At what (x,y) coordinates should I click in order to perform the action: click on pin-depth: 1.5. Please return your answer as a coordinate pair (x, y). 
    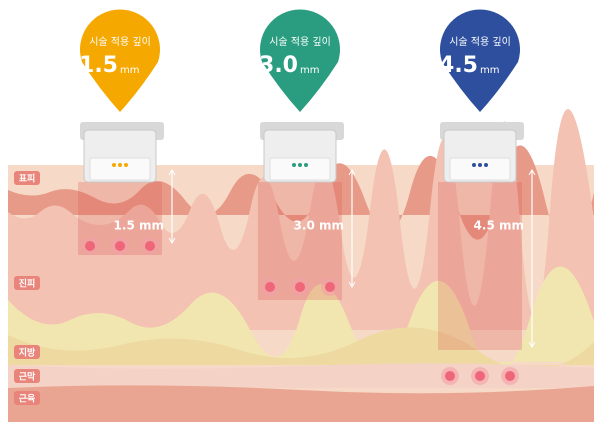
    Looking at the image, I should click on (98, 65).